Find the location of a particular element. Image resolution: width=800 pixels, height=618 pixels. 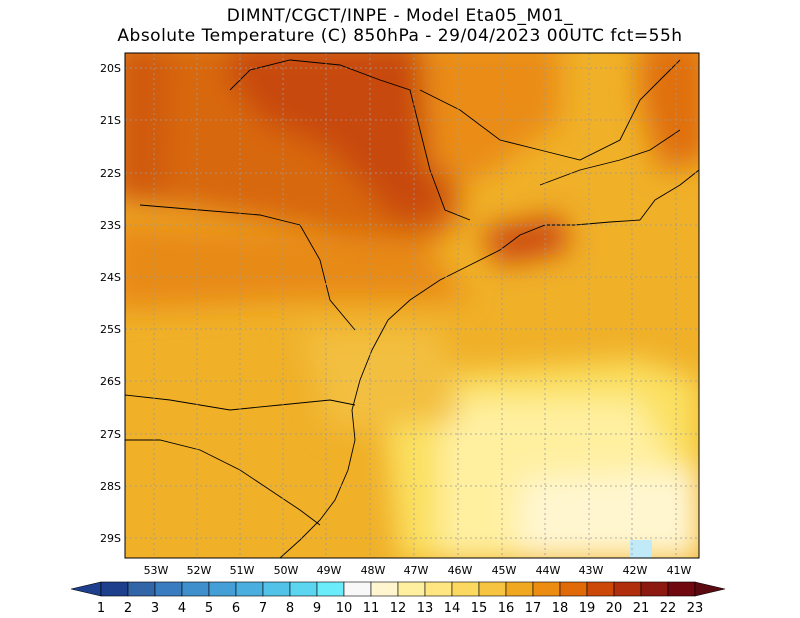

colorbar is located at coordinates (398, 589).